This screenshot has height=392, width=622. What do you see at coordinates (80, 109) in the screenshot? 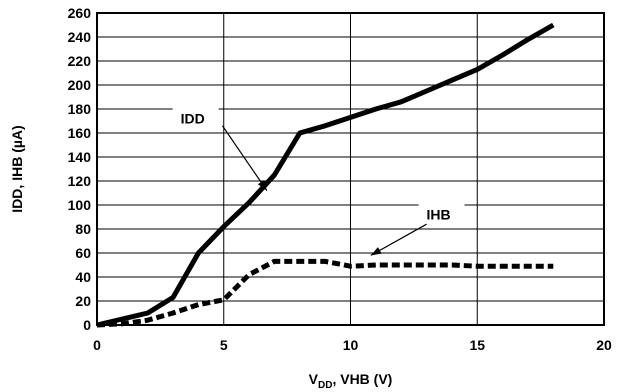
I see `y-tick-label: 180` at bounding box center [80, 109].